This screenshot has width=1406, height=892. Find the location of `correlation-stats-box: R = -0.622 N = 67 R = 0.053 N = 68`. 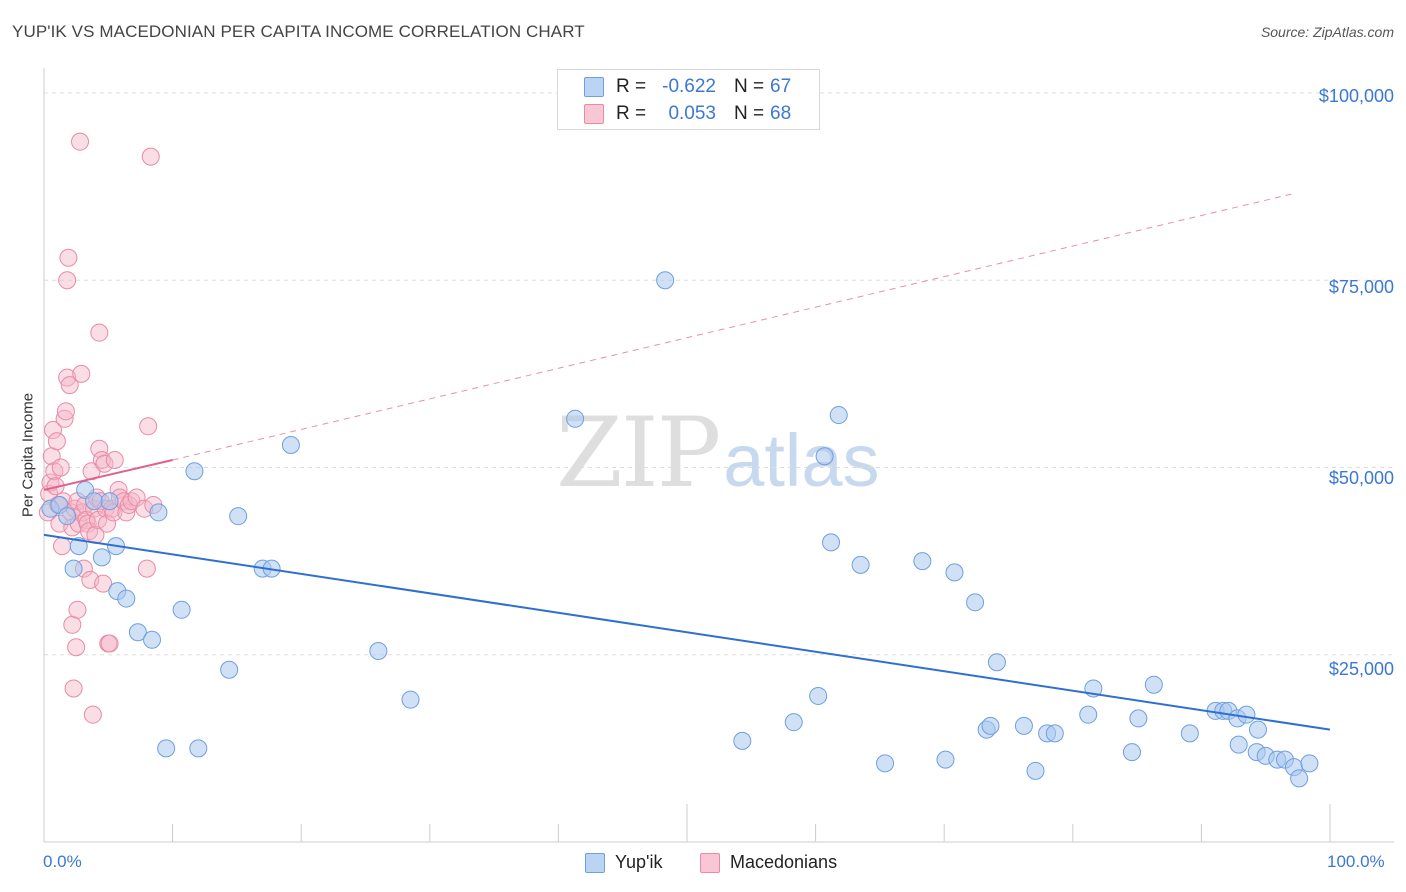

correlation-stats-box: R = -0.622 N = 67 R = 0.053 N = 68 is located at coordinates (688, 99).